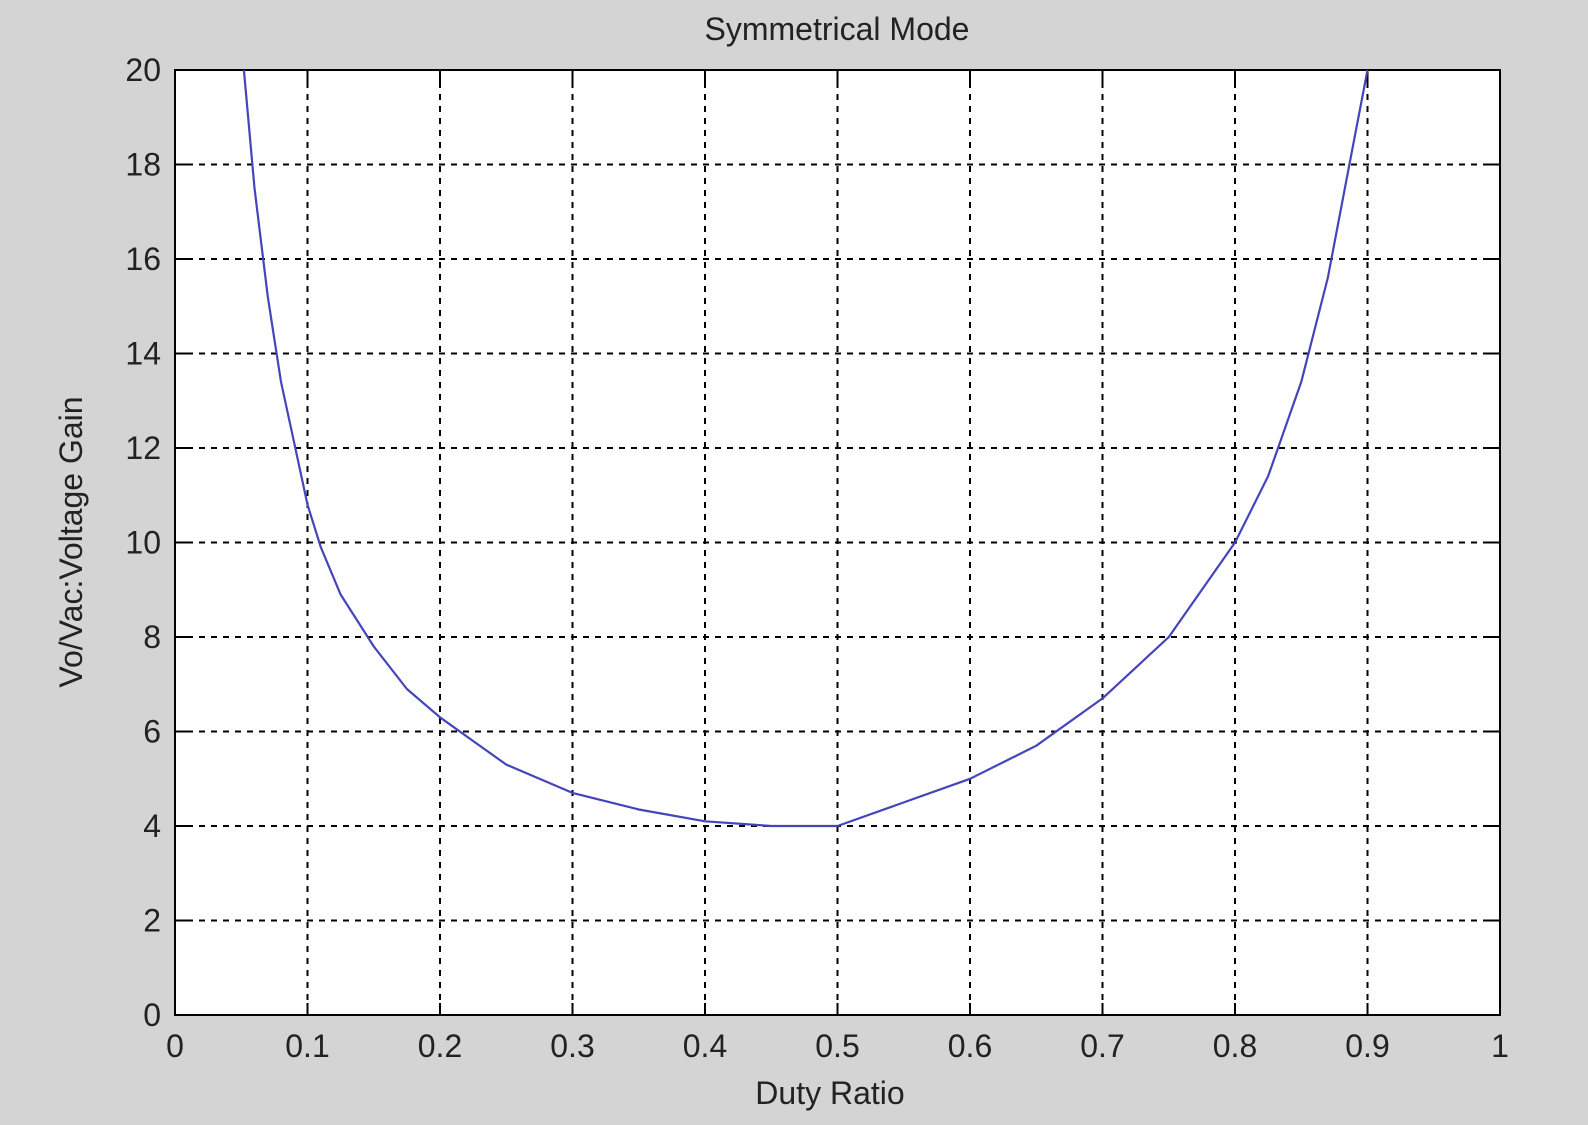 This screenshot has height=1125, width=1588. What do you see at coordinates (829, 1093) in the screenshot?
I see `x-axis-label: Duty Ratio` at bounding box center [829, 1093].